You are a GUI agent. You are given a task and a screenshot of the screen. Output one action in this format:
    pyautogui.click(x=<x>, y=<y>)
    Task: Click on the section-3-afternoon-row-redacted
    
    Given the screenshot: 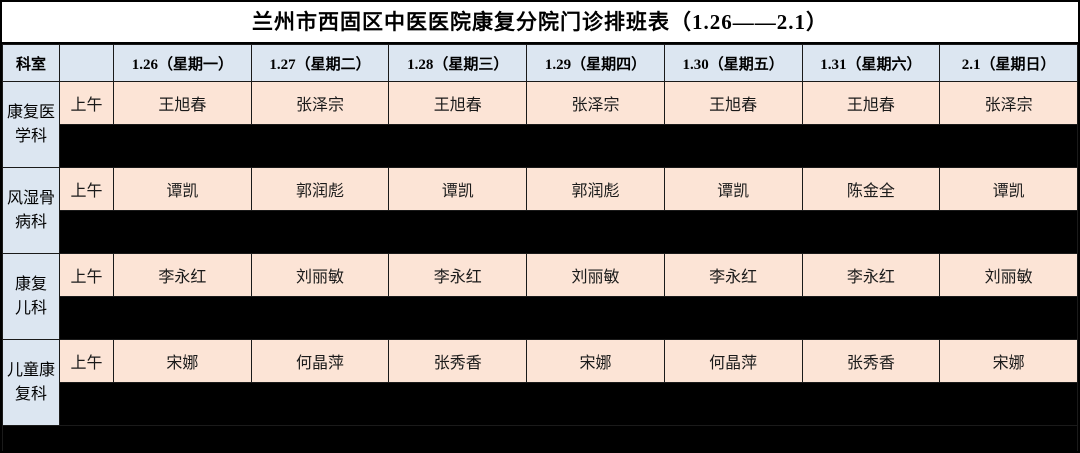 What is the action you would take?
    pyautogui.click(x=540, y=318)
    